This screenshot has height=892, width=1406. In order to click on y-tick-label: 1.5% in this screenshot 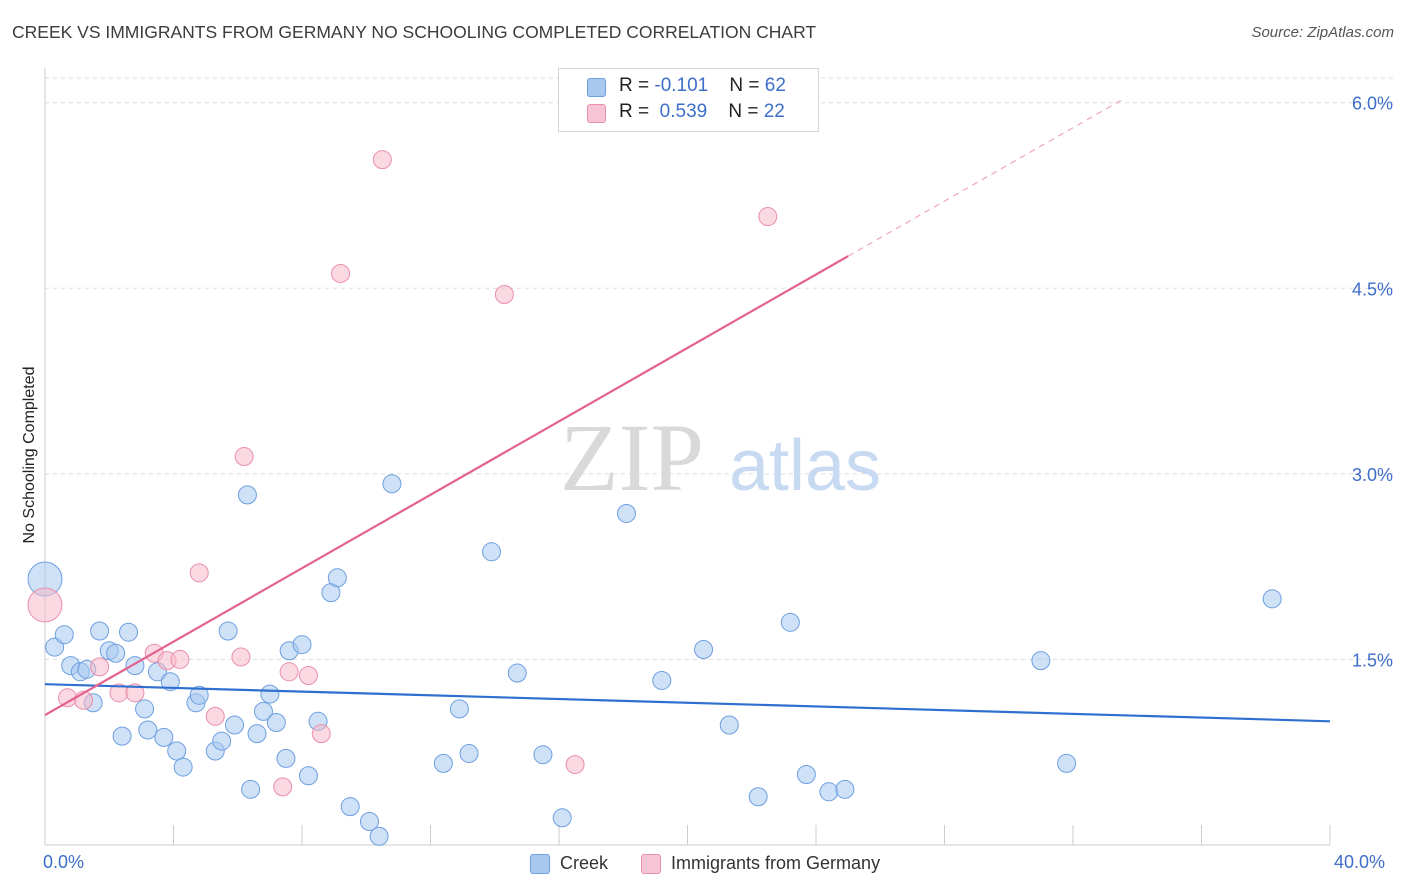, I will do `click(1372, 660)`.